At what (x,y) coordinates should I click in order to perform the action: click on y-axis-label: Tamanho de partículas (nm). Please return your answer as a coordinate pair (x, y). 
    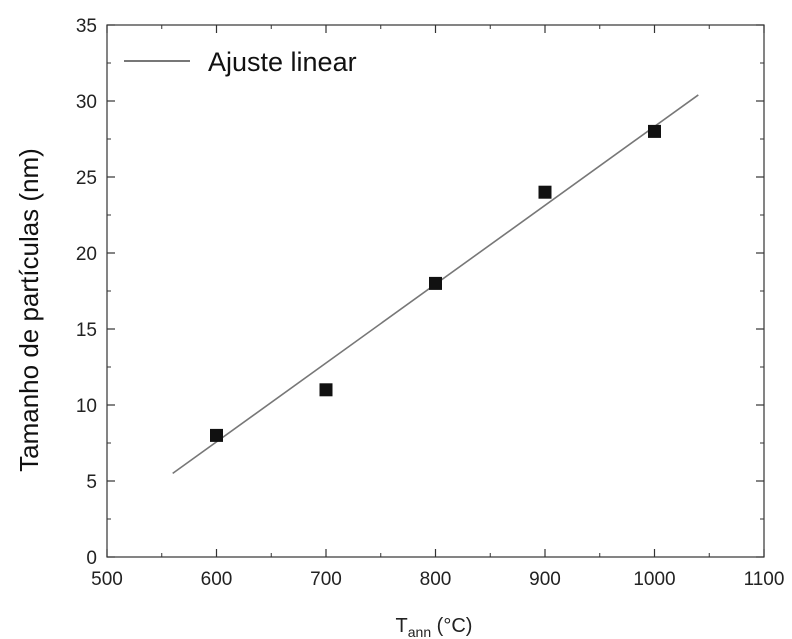
    Looking at the image, I should click on (29, 310).